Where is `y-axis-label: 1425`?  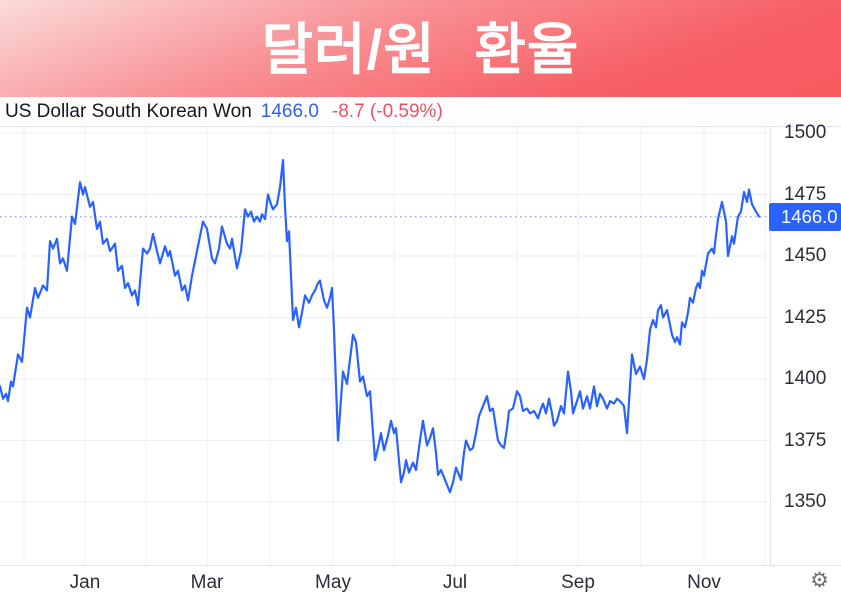
y-axis-label: 1425 is located at coordinates (805, 317).